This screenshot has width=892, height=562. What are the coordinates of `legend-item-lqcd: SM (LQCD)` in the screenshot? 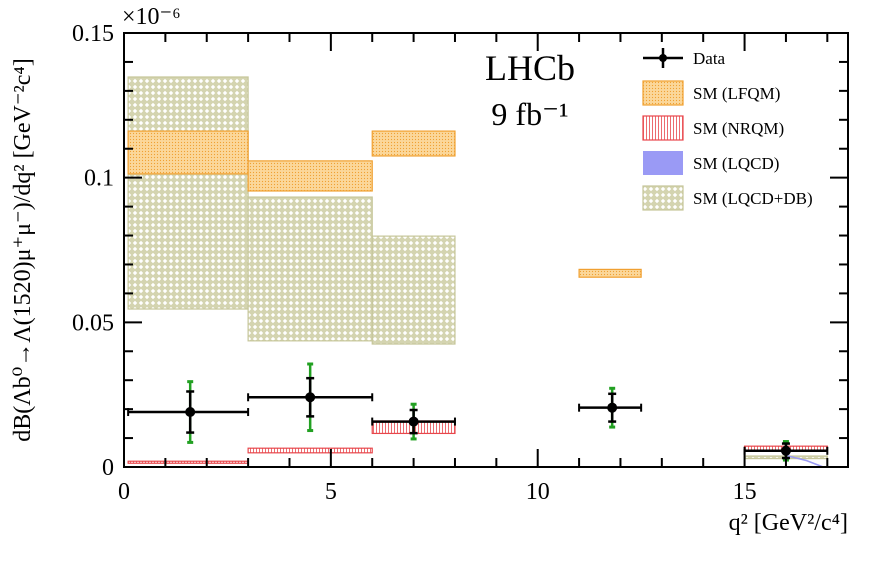 It's located at (711, 163).